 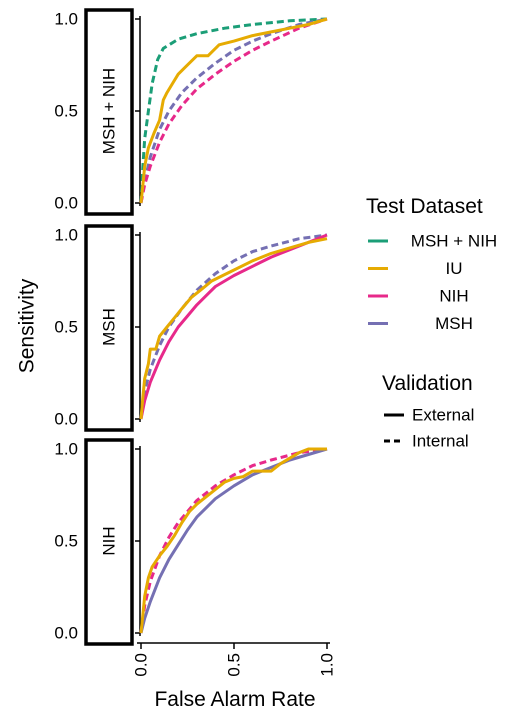 I want to click on roc-line-msh-external, so click(x=233, y=540).